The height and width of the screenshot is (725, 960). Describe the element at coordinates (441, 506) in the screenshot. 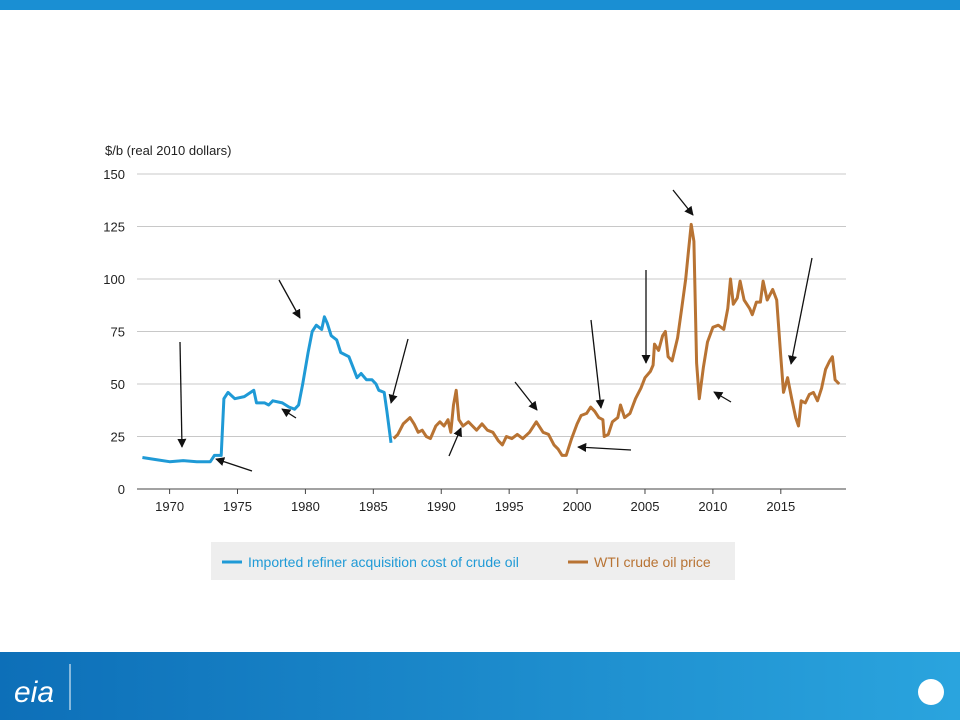

I see `x-tick-label: 1990` at that location.